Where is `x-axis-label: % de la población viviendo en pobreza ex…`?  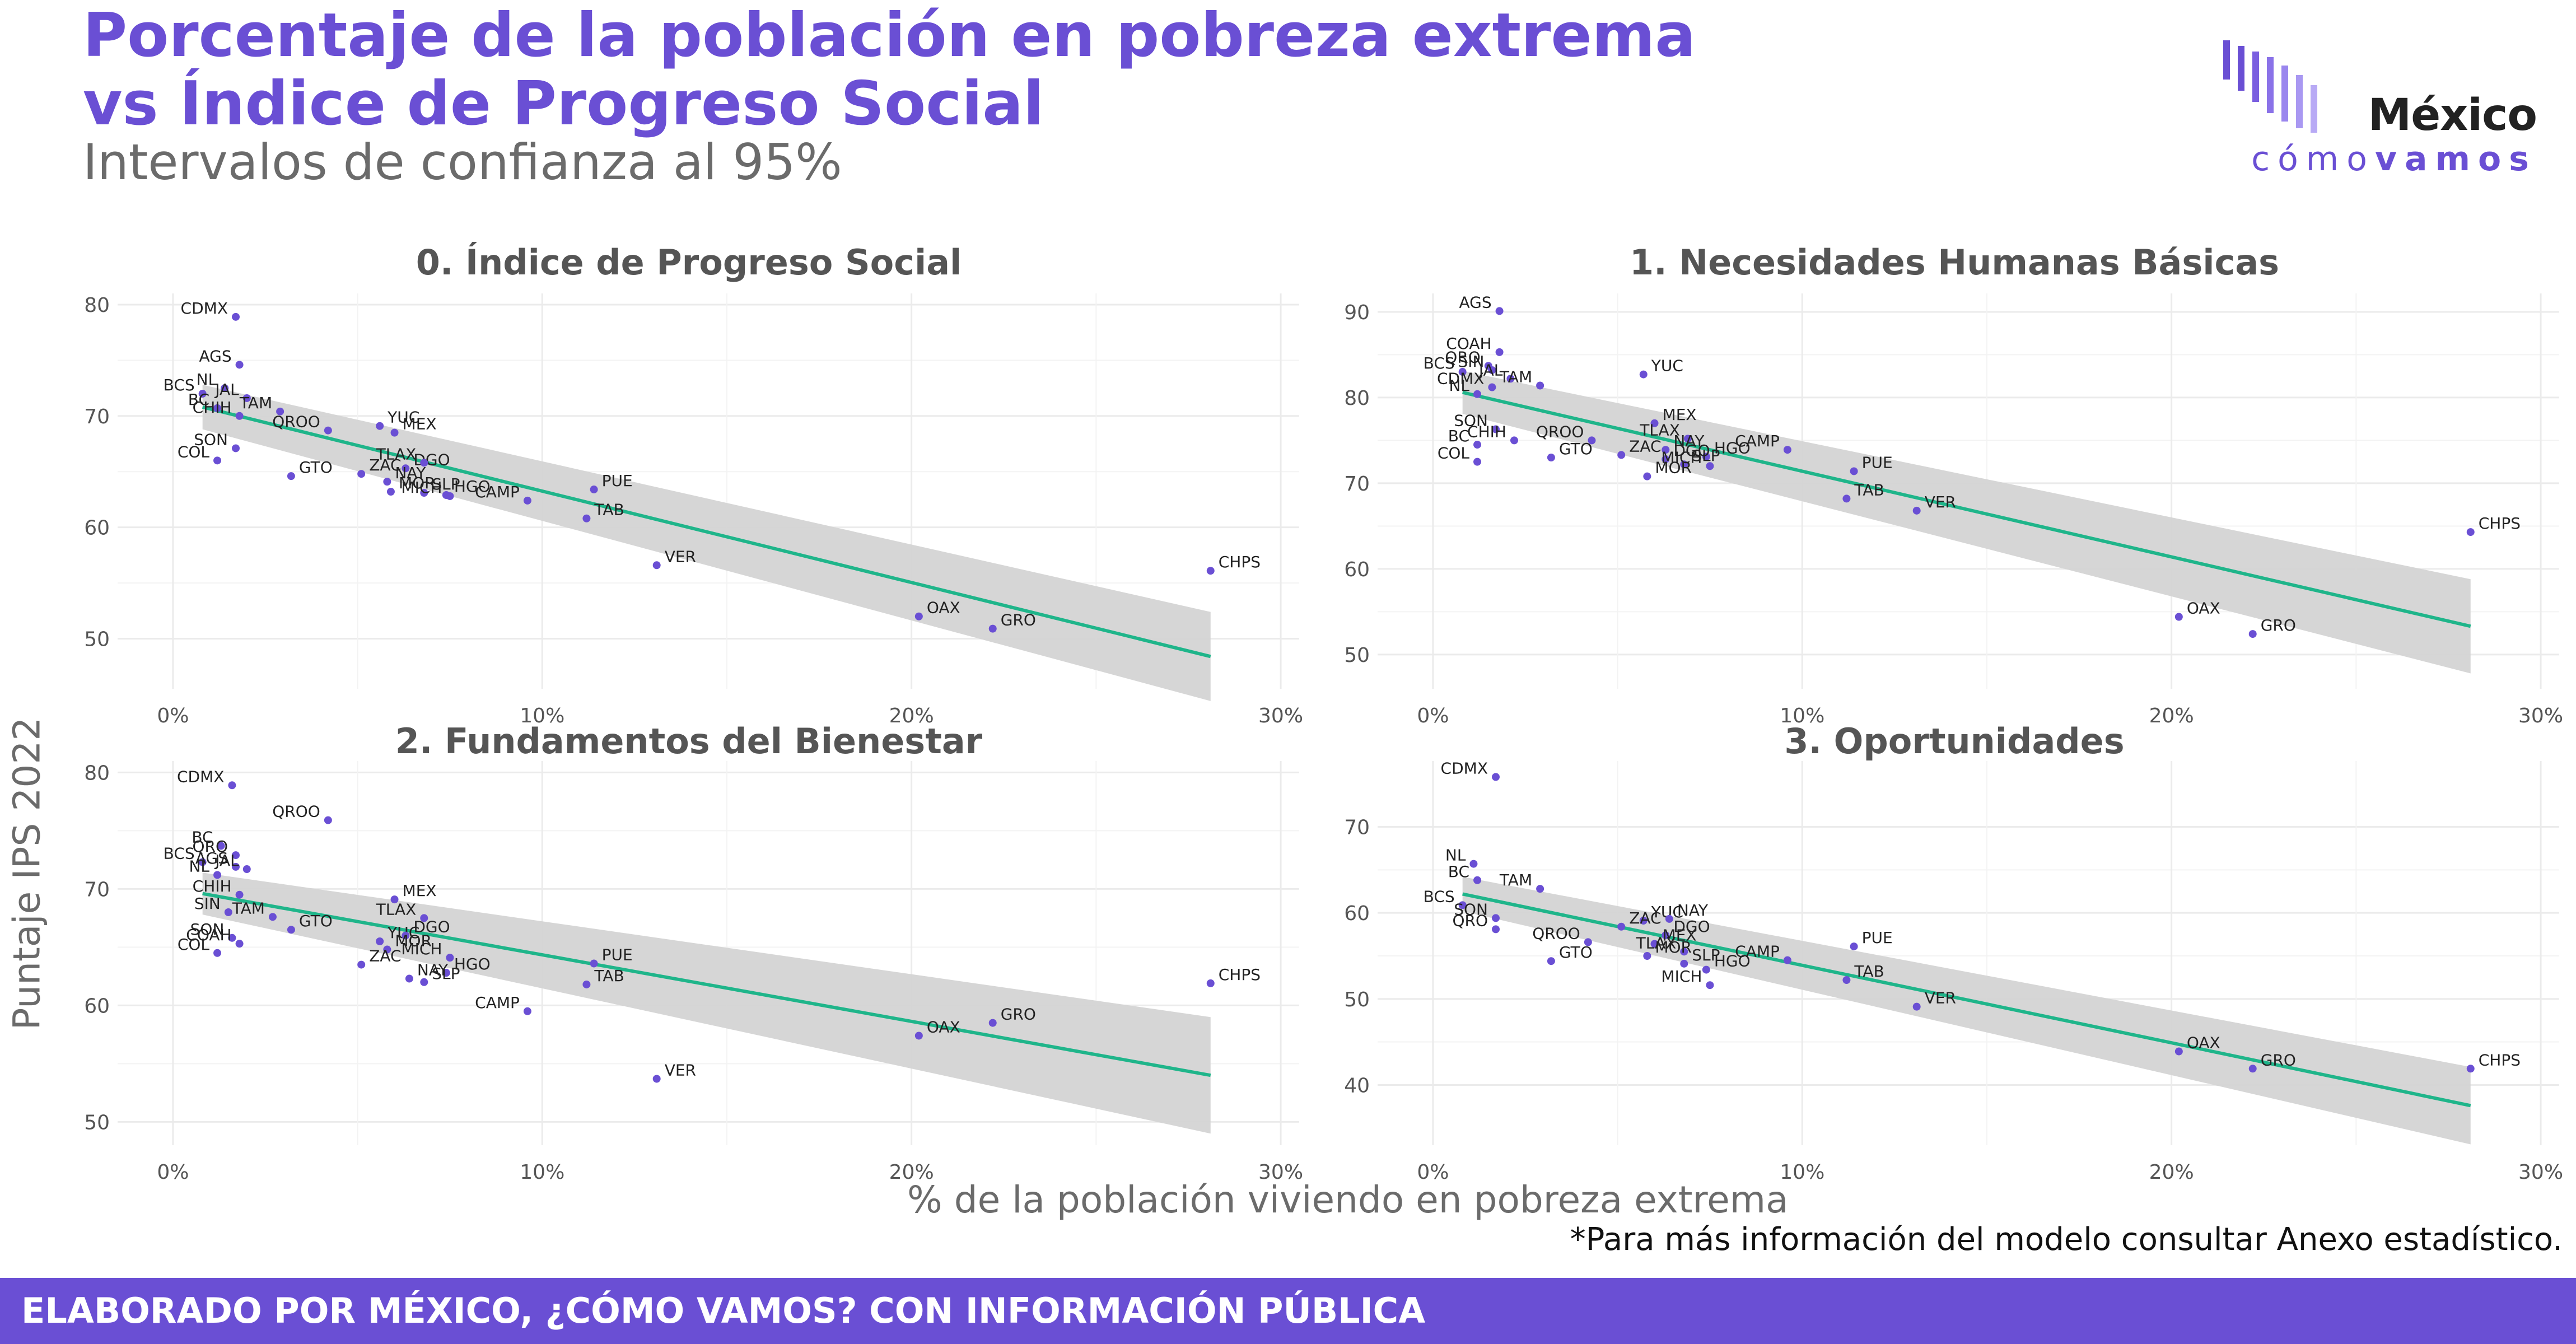 x-axis-label: % de la población viviendo en pobreza ex… is located at coordinates (1348, 1200).